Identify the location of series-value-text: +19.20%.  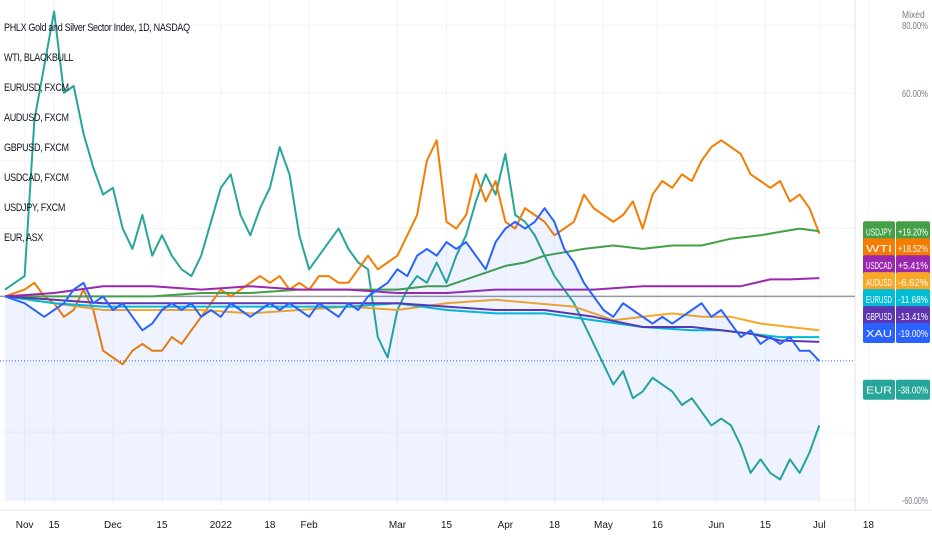
(913, 232).